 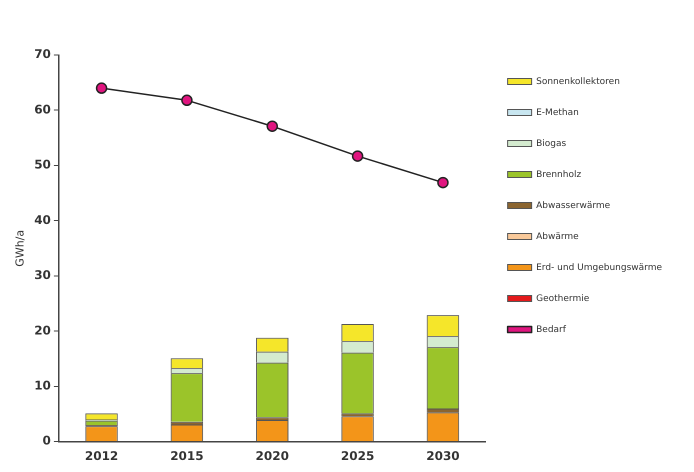 What do you see at coordinates (42, 109) in the screenshot?
I see `y-tick-label: 60` at bounding box center [42, 109].